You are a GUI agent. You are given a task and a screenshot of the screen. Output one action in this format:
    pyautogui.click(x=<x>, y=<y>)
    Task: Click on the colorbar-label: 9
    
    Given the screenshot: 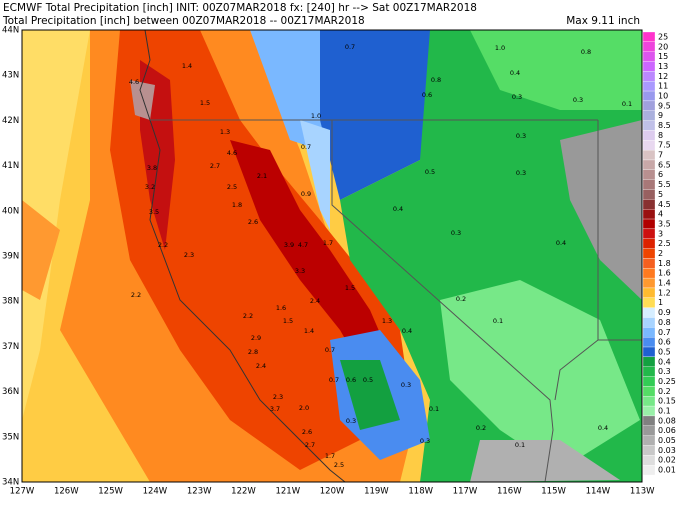 What is the action you would take?
    pyautogui.click(x=660, y=115)
    